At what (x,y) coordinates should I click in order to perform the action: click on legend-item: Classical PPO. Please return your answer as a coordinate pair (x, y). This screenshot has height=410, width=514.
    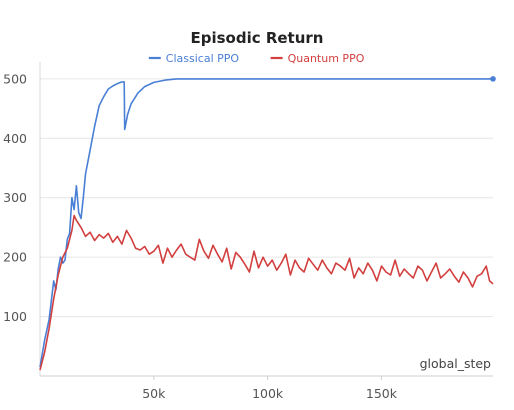
    Looking at the image, I should click on (194, 58).